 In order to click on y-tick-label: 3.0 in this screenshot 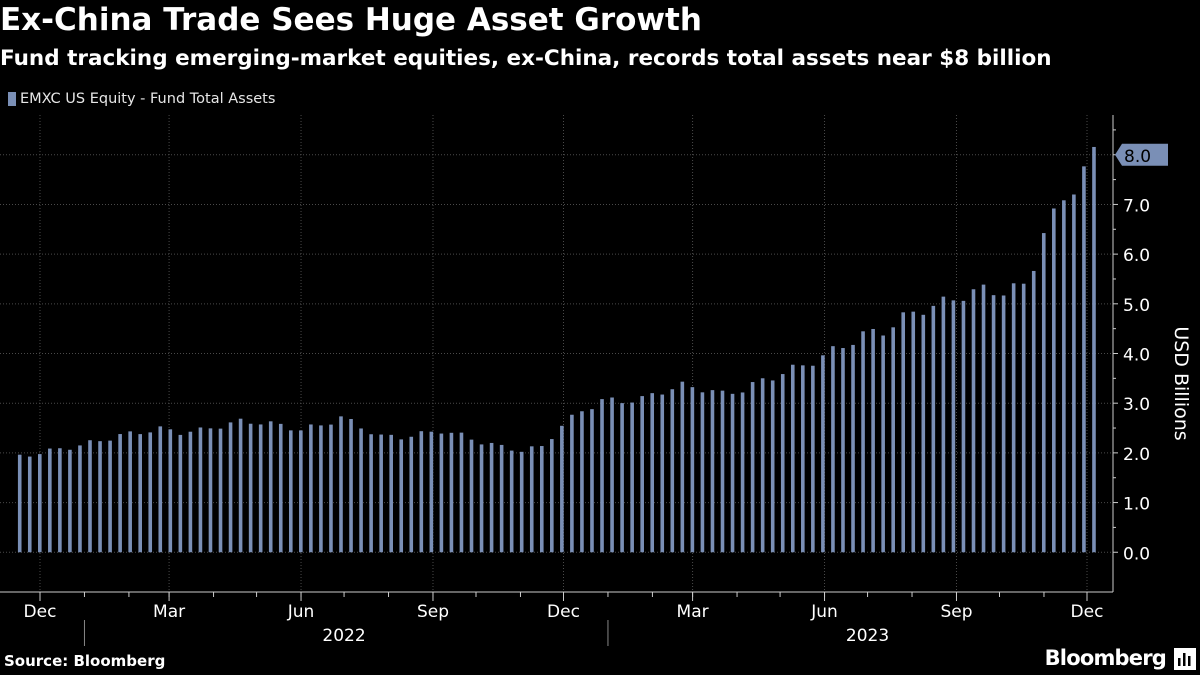, I will do `click(1136, 405)`.